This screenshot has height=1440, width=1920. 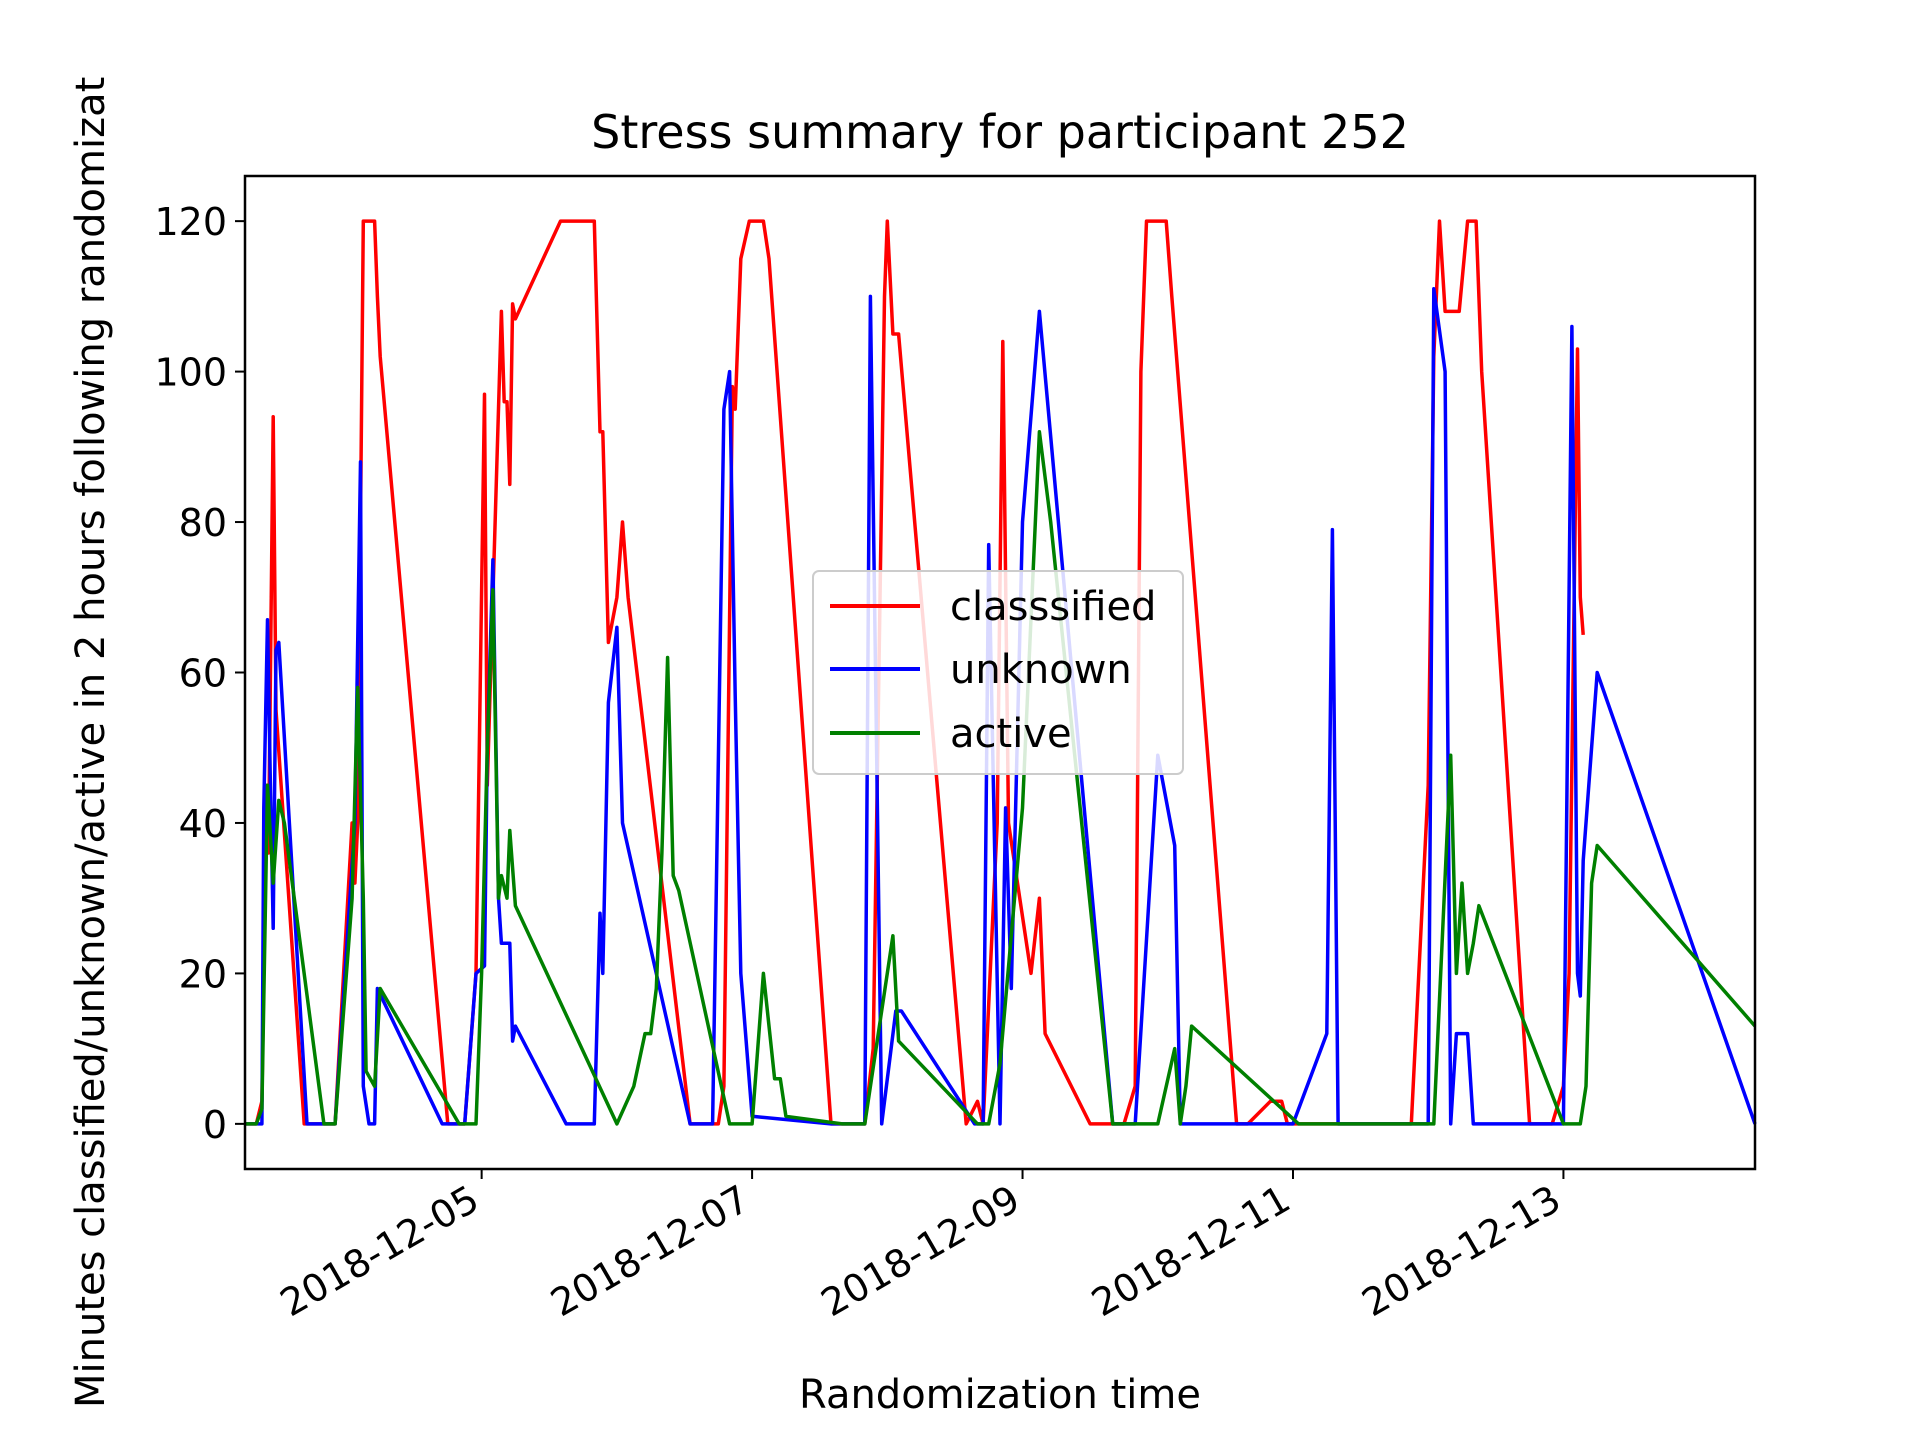 I want to click on x-tick-label: 2018-12-11, so click(x=1190, y=1251).